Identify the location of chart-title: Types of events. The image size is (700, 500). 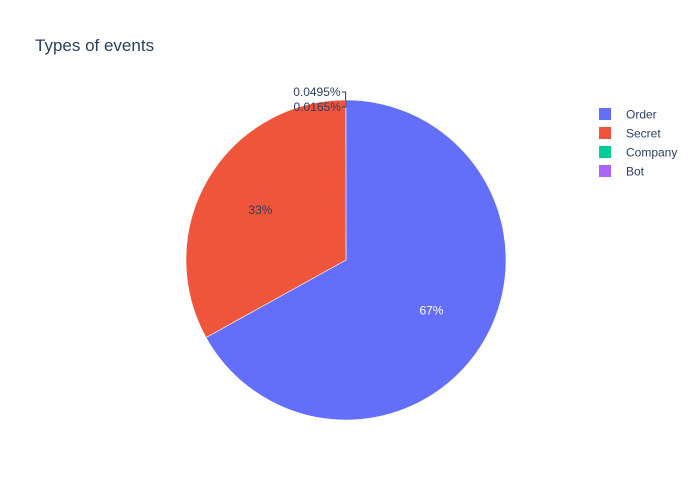
(94, 45).